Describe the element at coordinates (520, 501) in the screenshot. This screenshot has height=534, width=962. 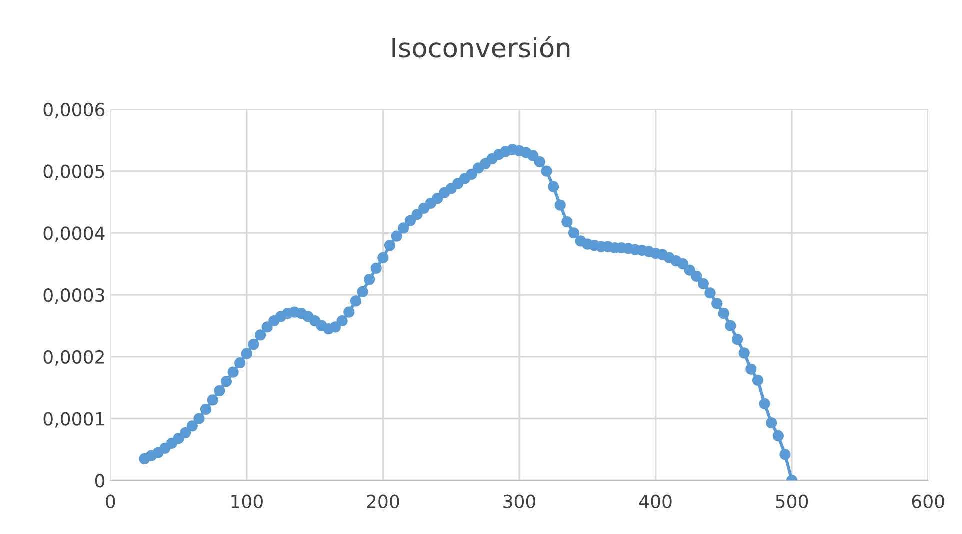
I see `x-tick-label: 300` at that location.